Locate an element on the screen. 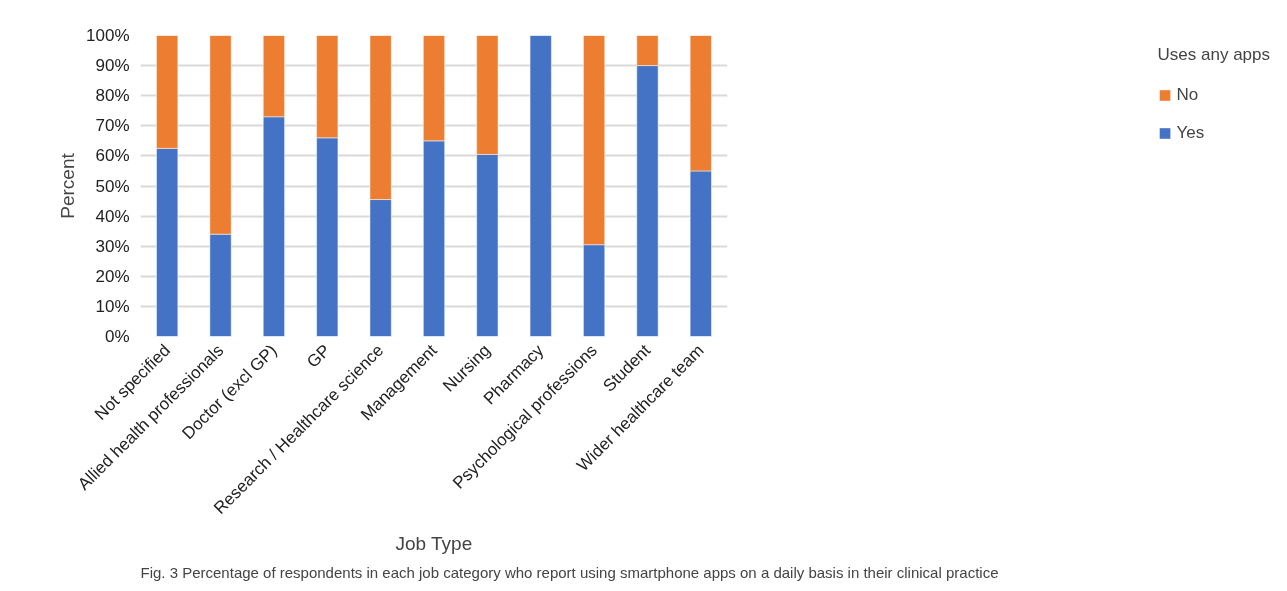 The image size is (1287, 591). y-tick-label: 70% is located at coordinates (112, 126).